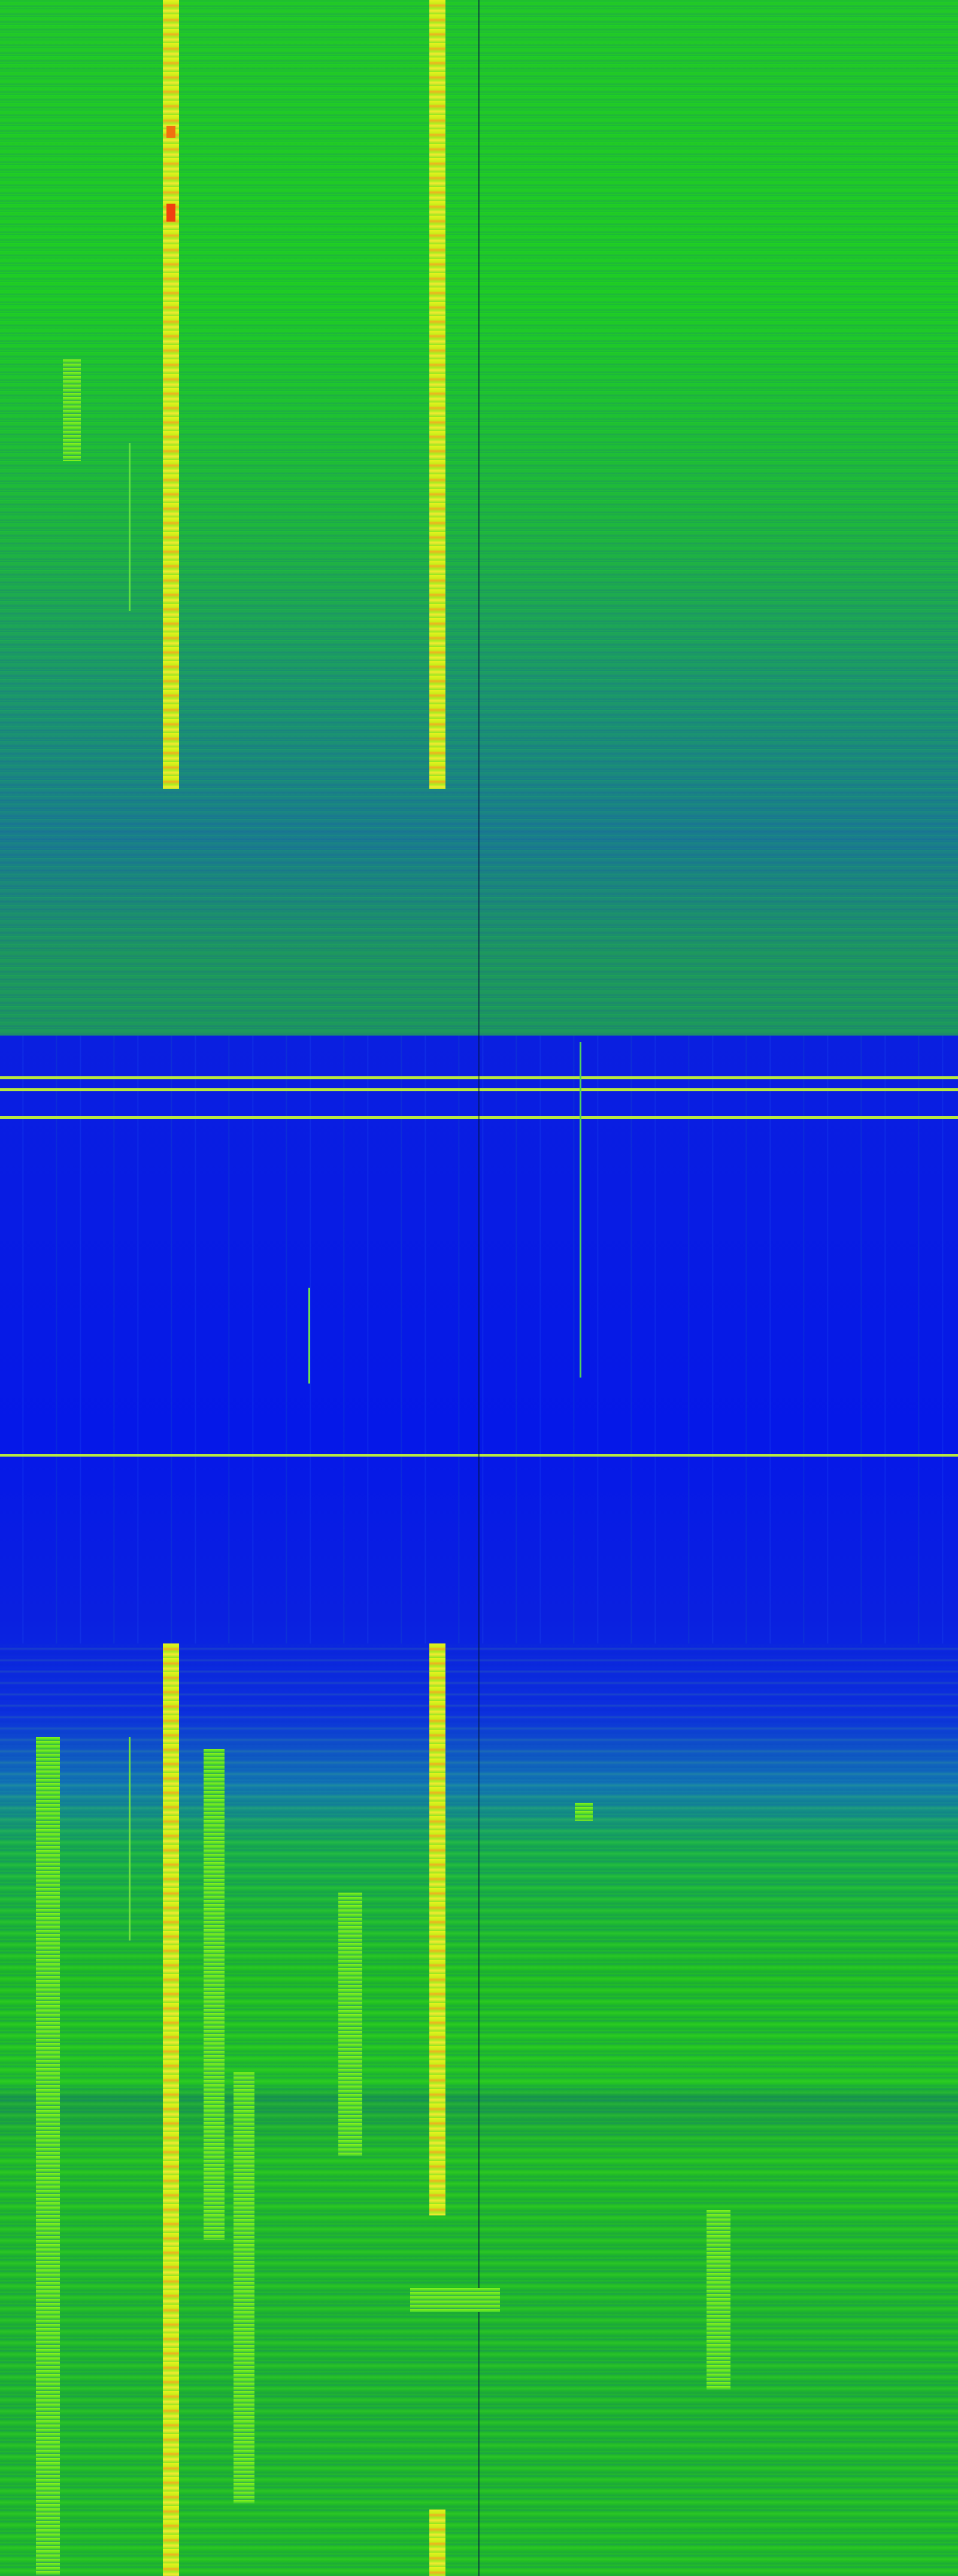  What do you see at coordinates (171, 394) in the screenshot?
I see `signal-band-1-upper` at bounding box center [171, 394].